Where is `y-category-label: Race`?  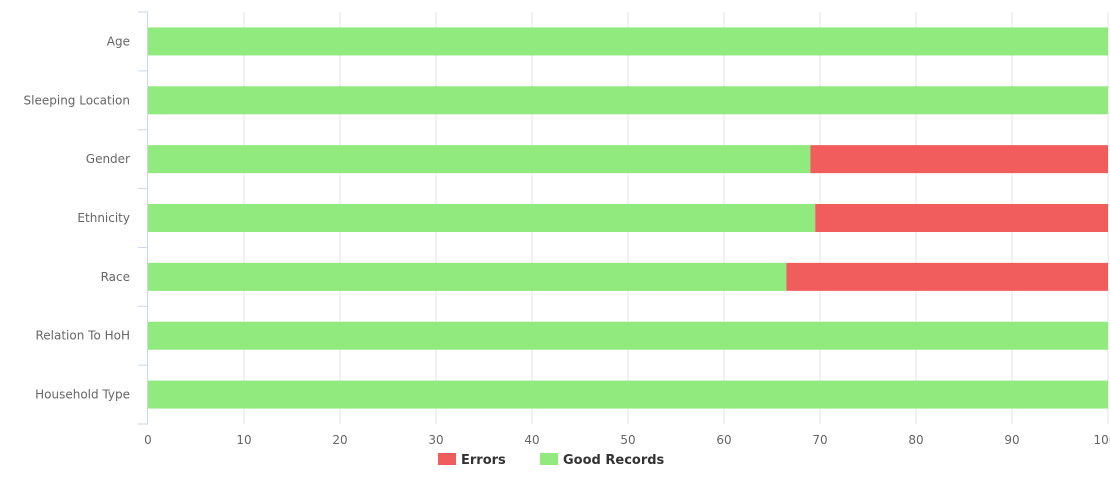 y-category-label: Race is located at coordinates (115, 277).